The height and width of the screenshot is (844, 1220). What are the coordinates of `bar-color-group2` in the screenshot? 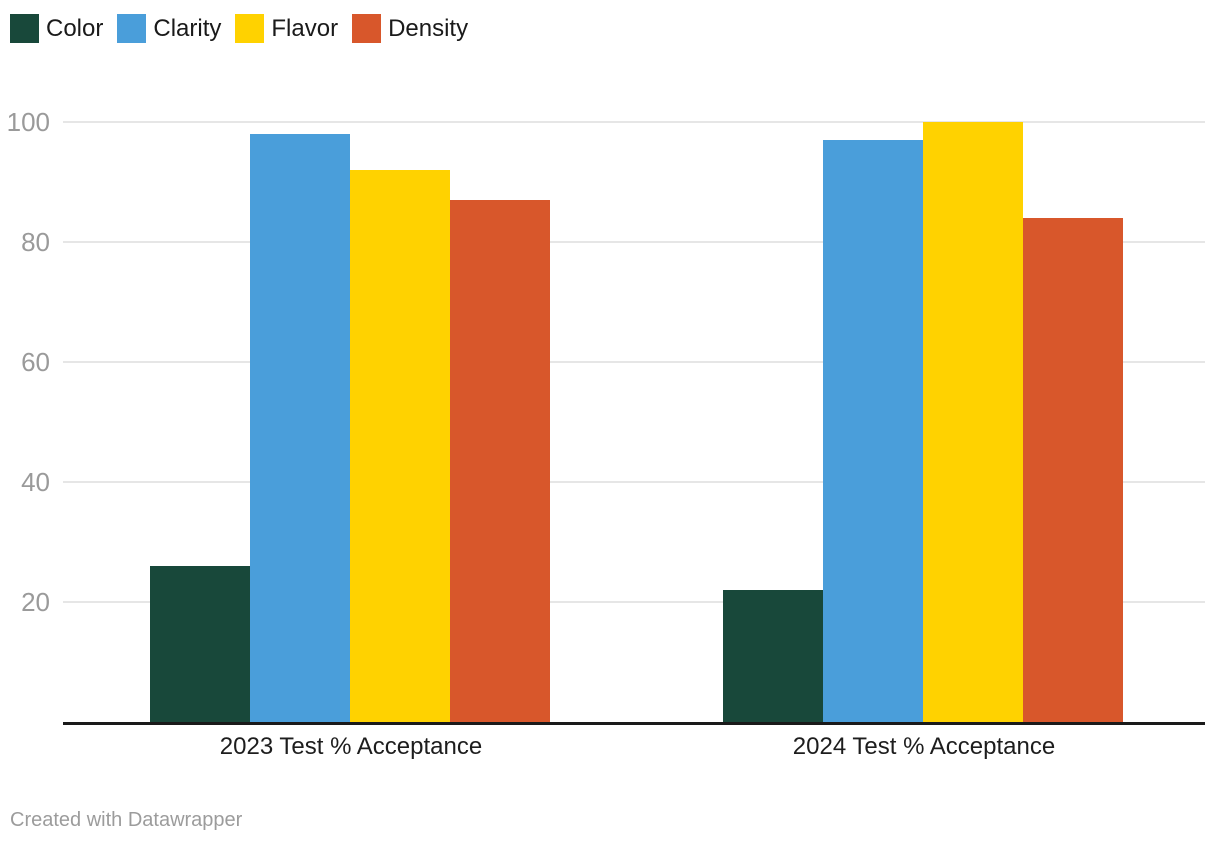 It's located at (773, 656).